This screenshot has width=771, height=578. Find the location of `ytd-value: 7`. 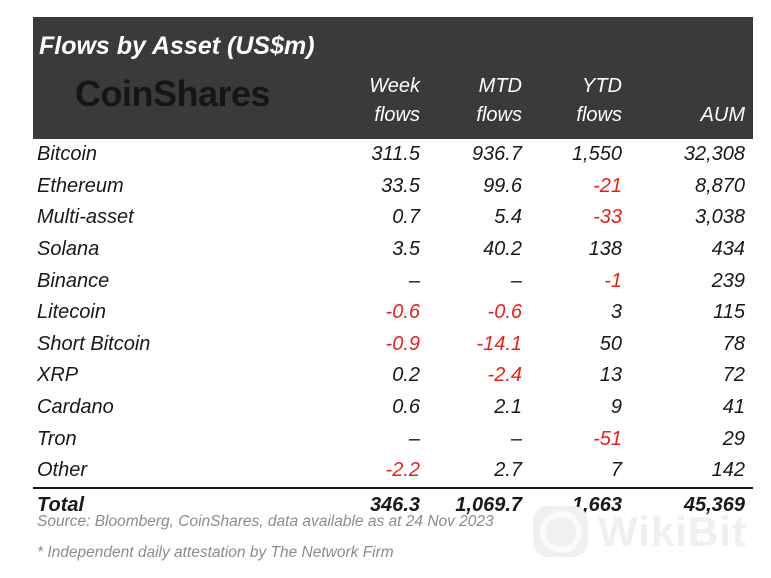

ytd-value: 7 is located at coordinates (616, 470).